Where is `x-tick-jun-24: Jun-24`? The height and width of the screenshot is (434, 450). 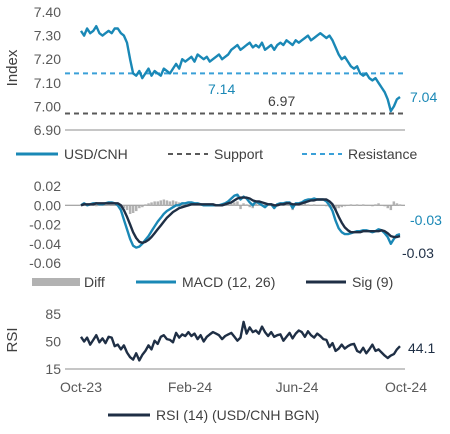
x-tick-jun-24: Jun-24 is located at coordinates (297, 387).